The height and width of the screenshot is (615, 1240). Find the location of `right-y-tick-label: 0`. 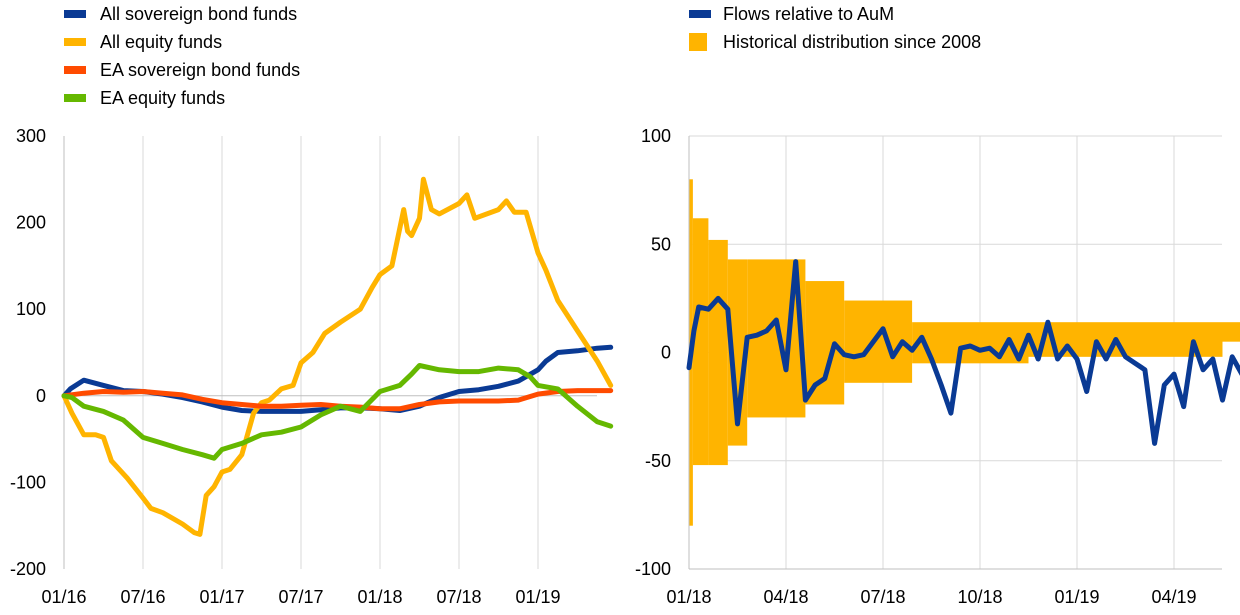

right-y-tick-label: 0 is located at coordinates (666, 353).